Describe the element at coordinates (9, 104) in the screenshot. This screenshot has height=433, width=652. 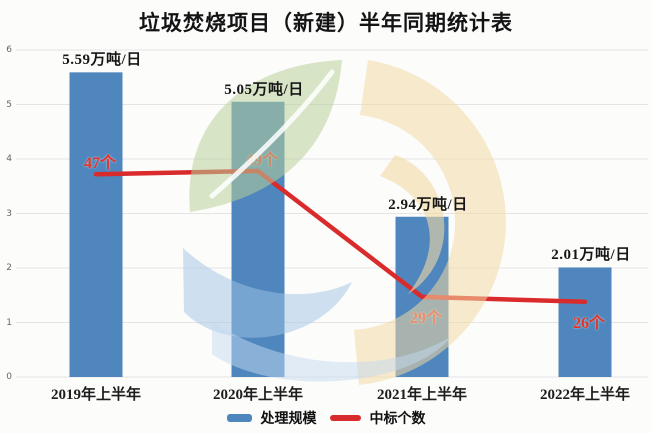
I see `y-axis-tick: 5` at that location.